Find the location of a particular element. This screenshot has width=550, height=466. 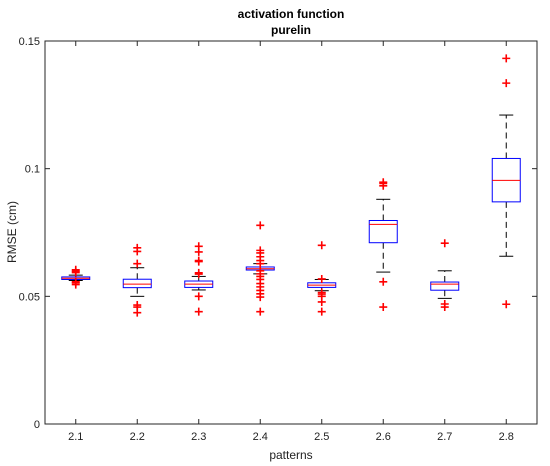

box-2.3 is located at coordinates (199, 279).